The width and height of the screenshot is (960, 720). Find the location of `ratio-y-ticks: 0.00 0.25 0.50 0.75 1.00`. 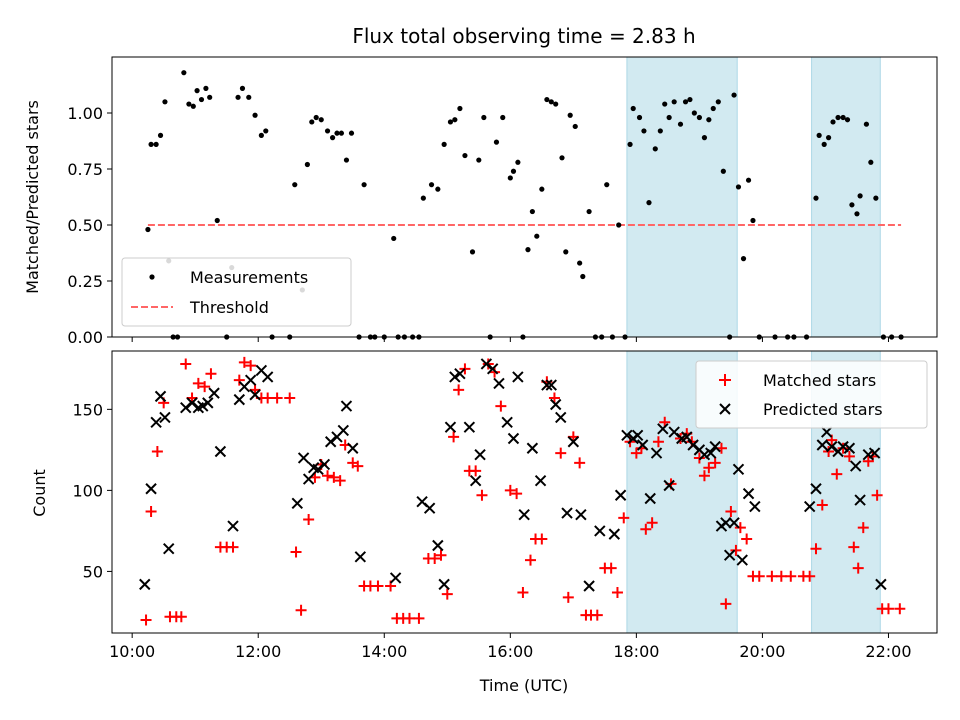

ratio-y-ticks: 0.00 0.25 0.50 0.75 1.00 is located at coordinates (89, 225).